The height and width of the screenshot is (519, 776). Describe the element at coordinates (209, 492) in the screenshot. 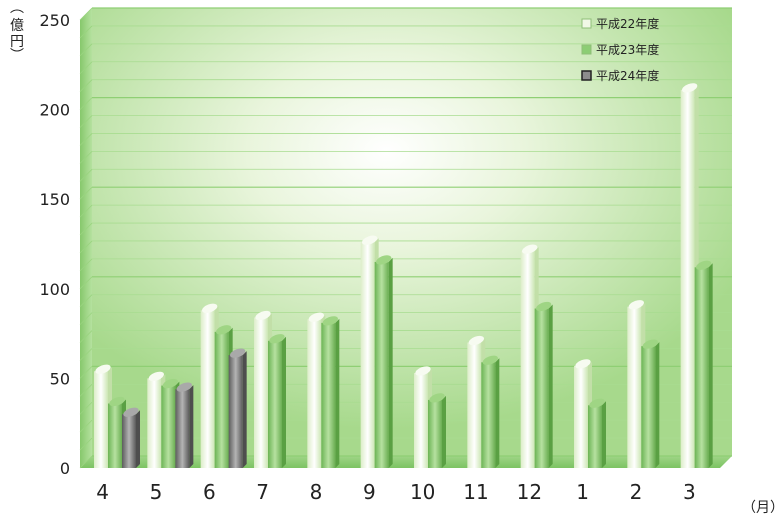

I see `x-tick-label: 6` at that location.